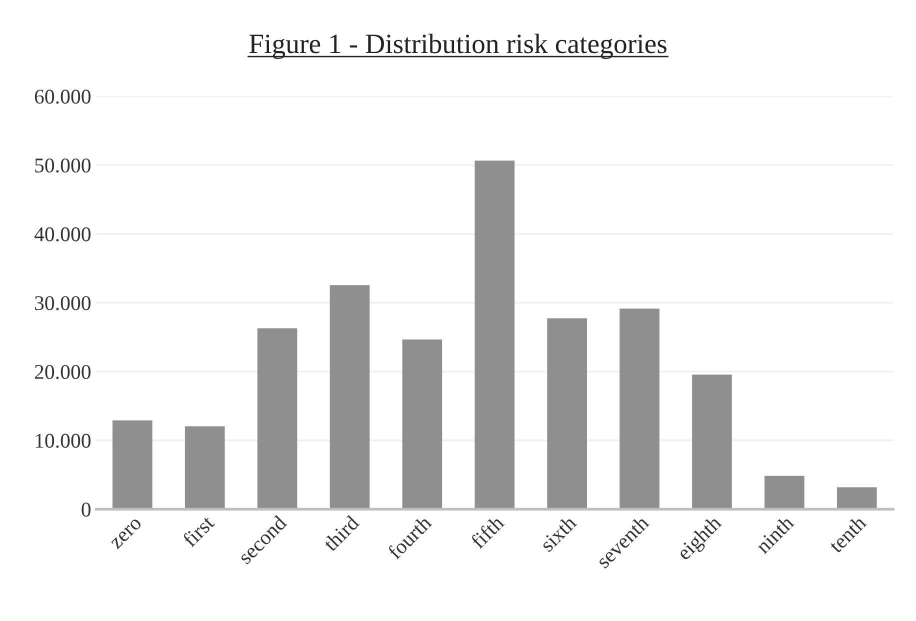 The image size is (916, 621). Describe the element at coordinates (62, 234) in the screenshot. I see `y-tick-label: 40.000` at that location.